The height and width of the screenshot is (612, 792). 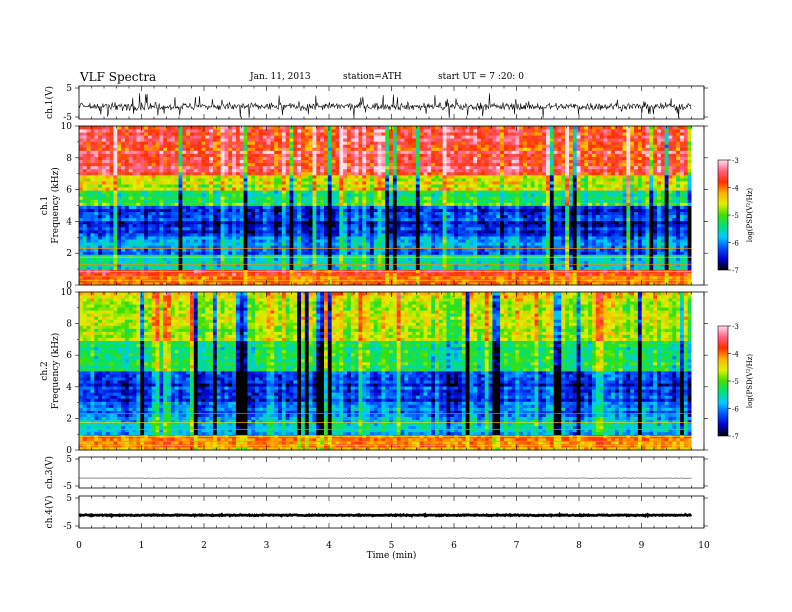 What do you see at coordinates (642, 546) in the screenshot?
I see `x-tick-label: 9` at bounding box center [642, 546].